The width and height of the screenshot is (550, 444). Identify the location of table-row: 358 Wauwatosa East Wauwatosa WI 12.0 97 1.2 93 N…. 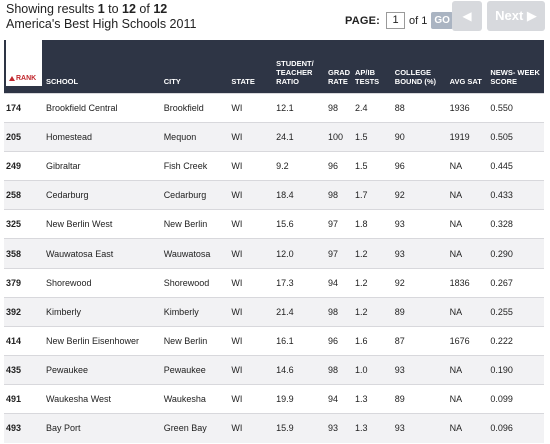
(274, 253).